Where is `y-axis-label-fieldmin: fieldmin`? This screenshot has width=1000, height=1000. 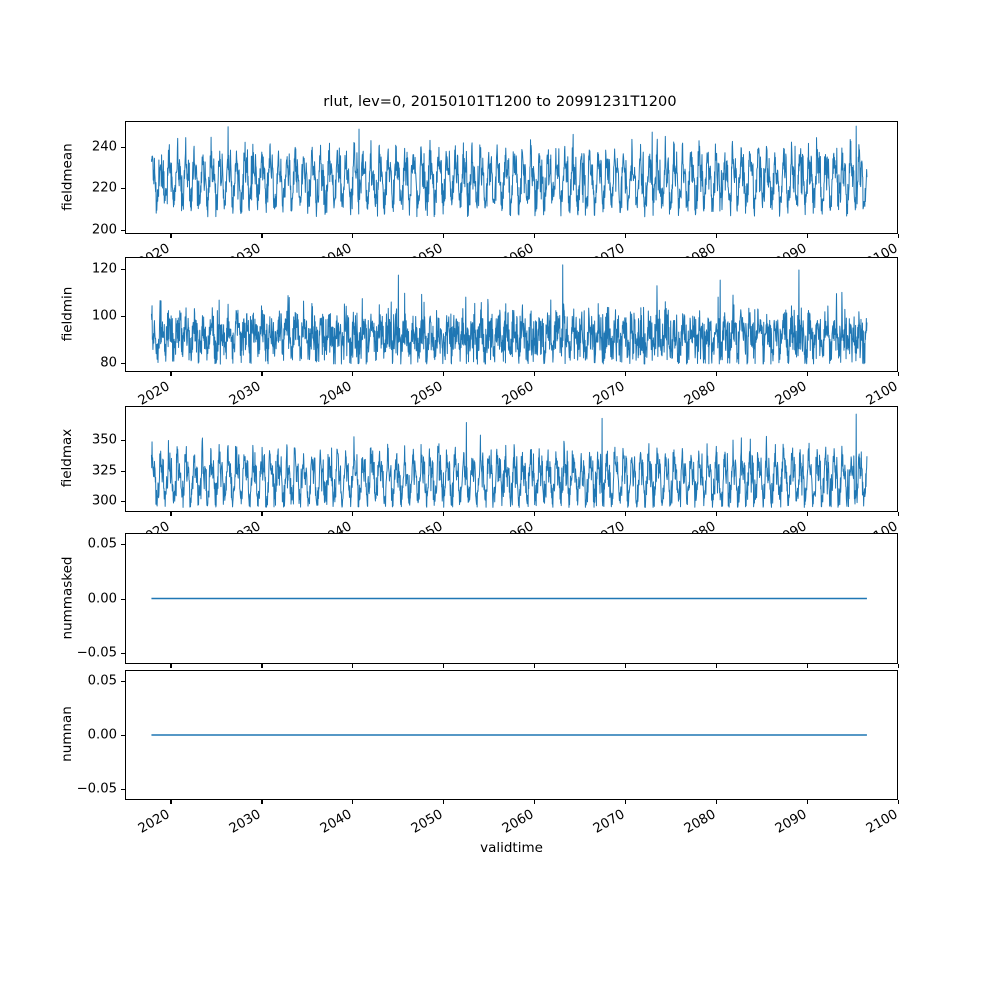
y-axis-label-fieldmin: fieldmin is located at coordinates (67, 313).